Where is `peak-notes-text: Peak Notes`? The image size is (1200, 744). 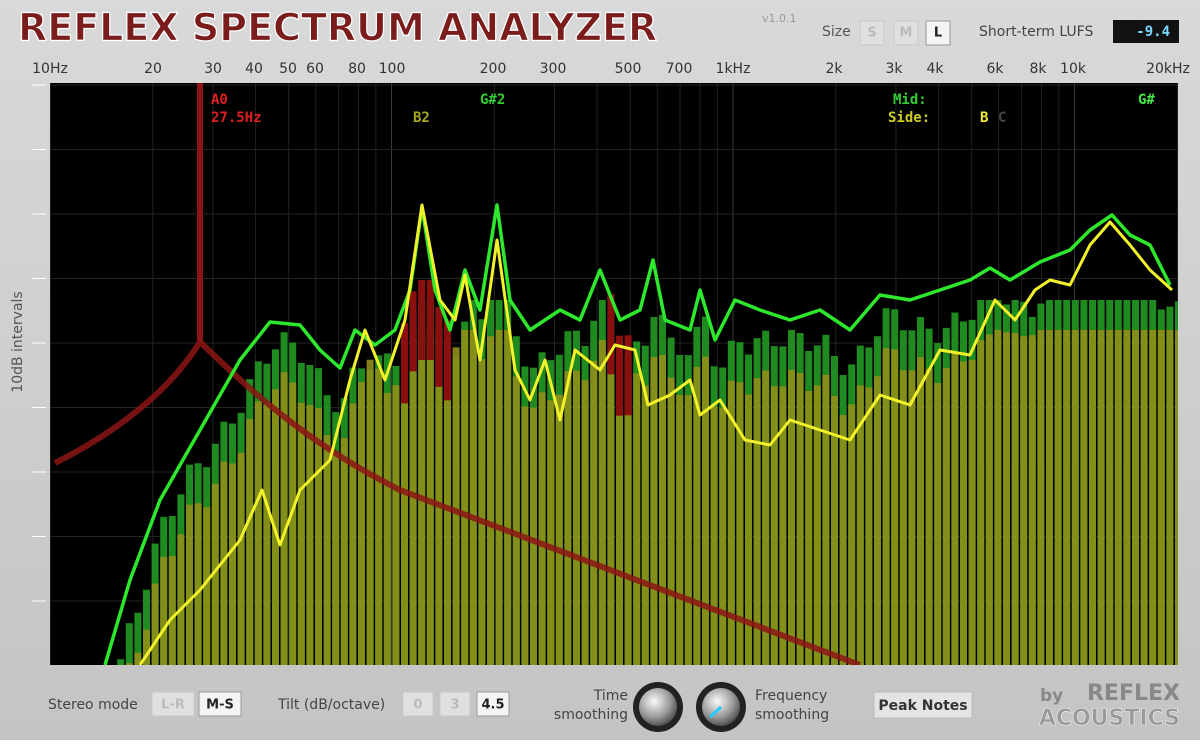
peak-notes-text: Peak Notes is located at coordinates (922, 706).